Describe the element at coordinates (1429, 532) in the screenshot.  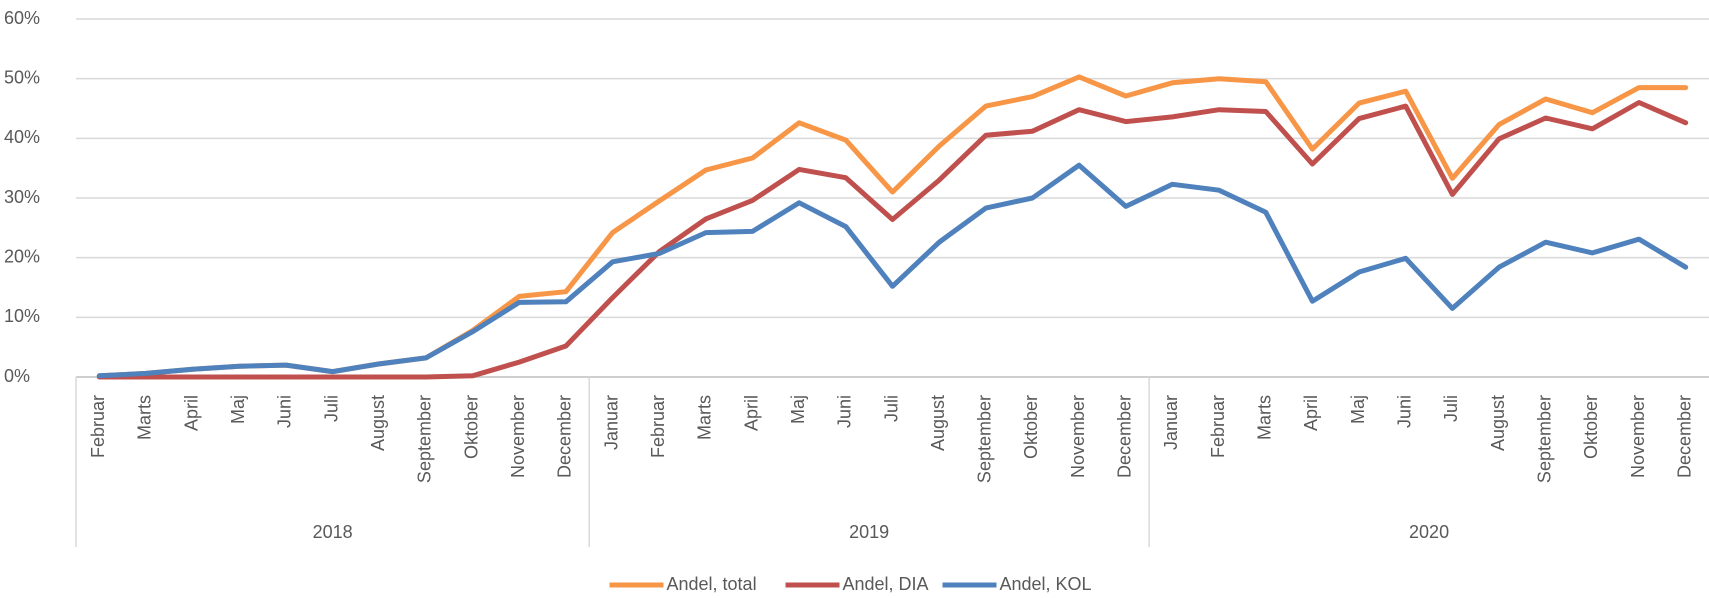
I see `group-label: 2020` at that location.